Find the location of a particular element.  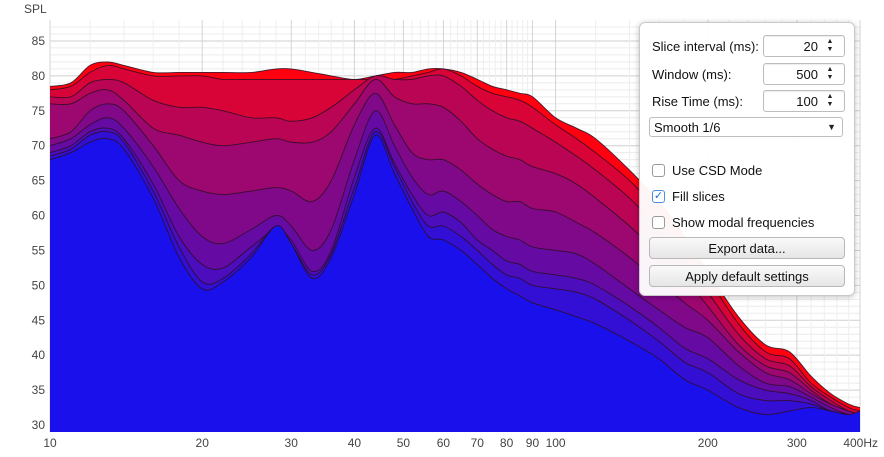

x-tick-label: 100 is located at coordinates (556, 443).